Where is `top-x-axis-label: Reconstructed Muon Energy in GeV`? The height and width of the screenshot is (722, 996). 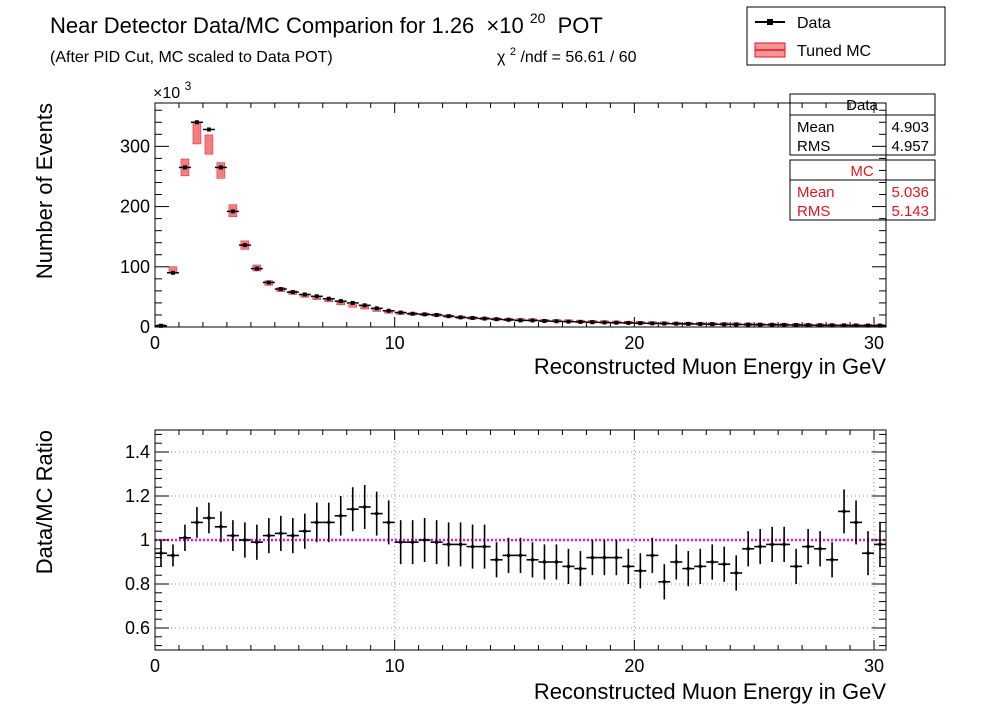
top-x-axis-label: Reconstructed Muon Energy in GeV is located at coordinates (710, 366).